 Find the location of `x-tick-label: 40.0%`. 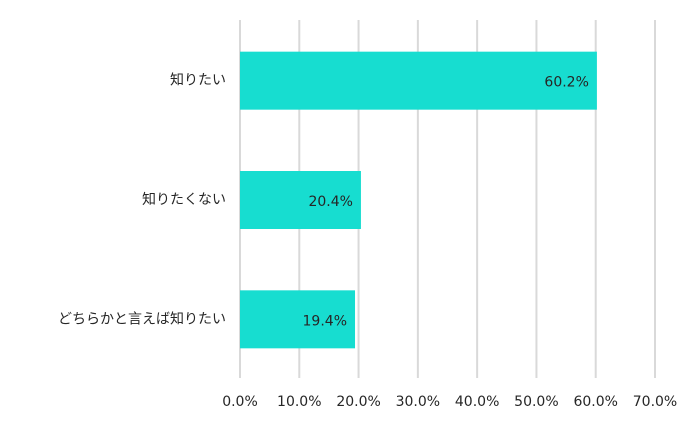

x-tick-label: 40.0% is located at coordinates (477, 402).